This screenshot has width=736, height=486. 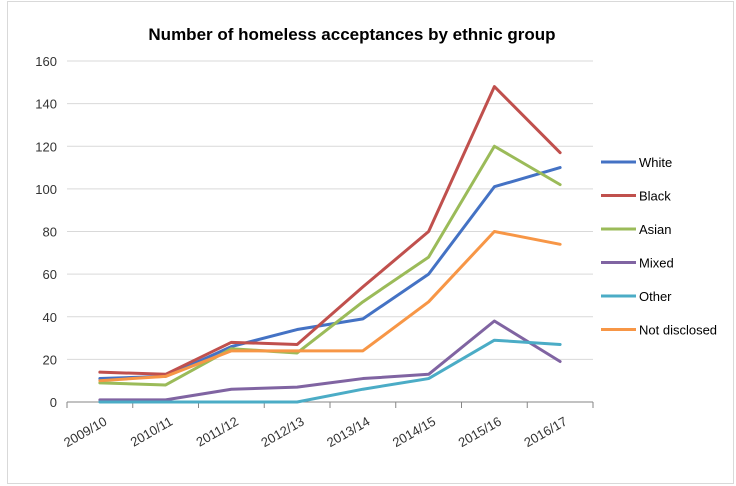 What do you see at coordinates (655, 196) in the screenshot?
I see `legend-label: Black` at bounding box center [655, 196].